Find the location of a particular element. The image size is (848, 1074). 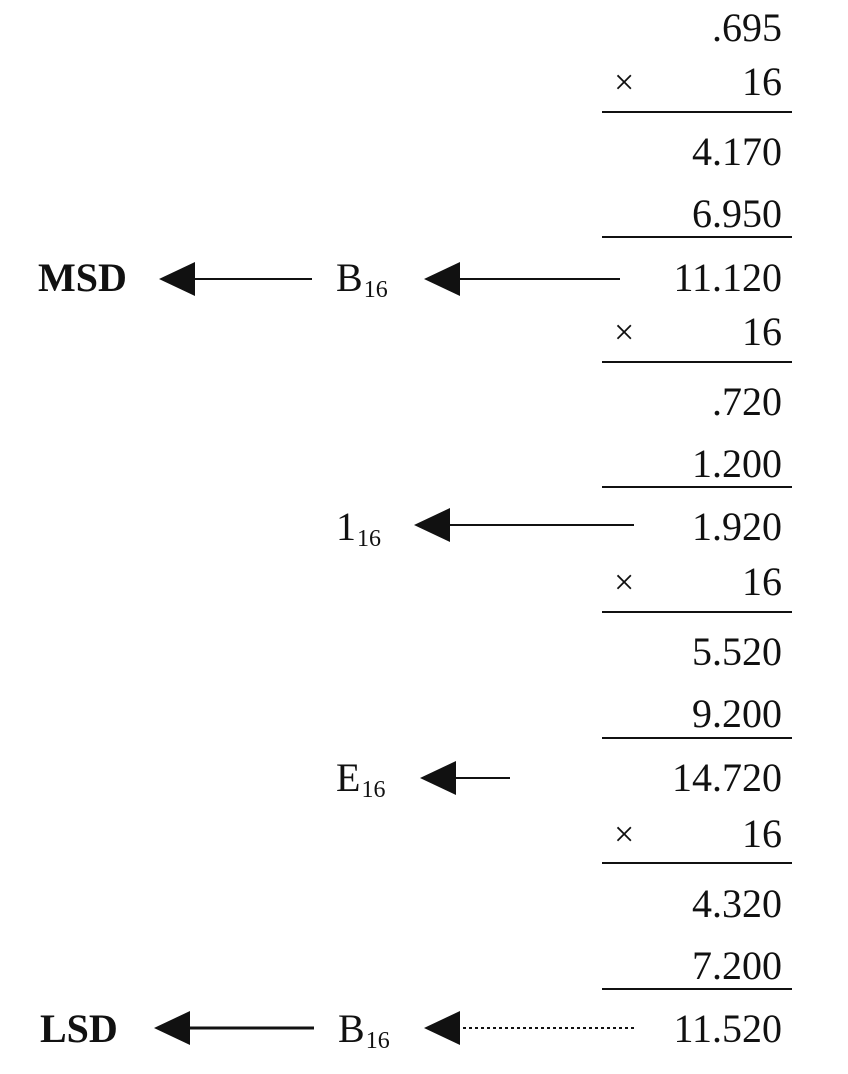

hex-digit-1-base: 16 is located at coordinates (375, 290).